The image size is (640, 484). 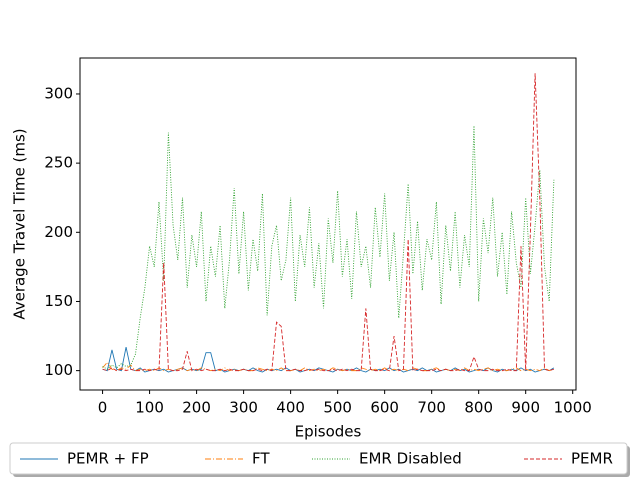 I want to click on x-tick-label: 800, so click(x=478, y=408).